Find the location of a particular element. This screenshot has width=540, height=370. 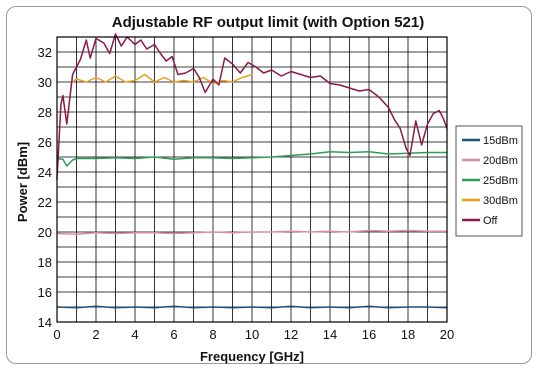

y-tick-label: 18 is located at coordinates (45, 262).